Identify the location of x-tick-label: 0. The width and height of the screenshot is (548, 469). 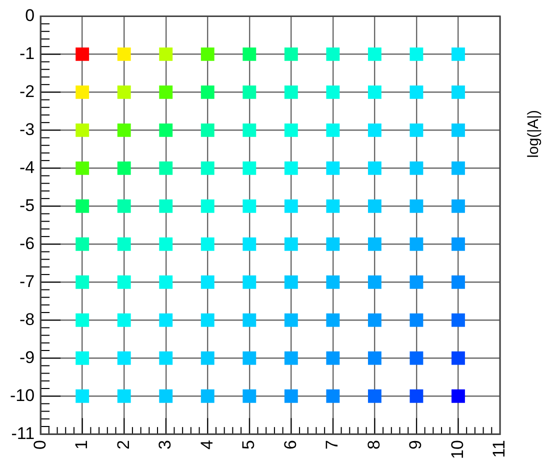
(40, 445).